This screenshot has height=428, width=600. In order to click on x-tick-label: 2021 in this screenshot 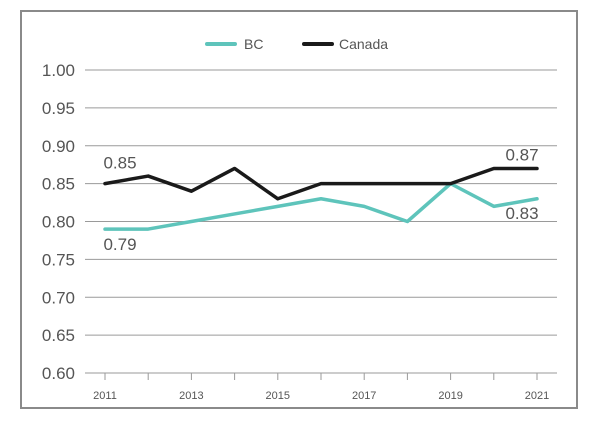, I will do `click(537, 396)`.